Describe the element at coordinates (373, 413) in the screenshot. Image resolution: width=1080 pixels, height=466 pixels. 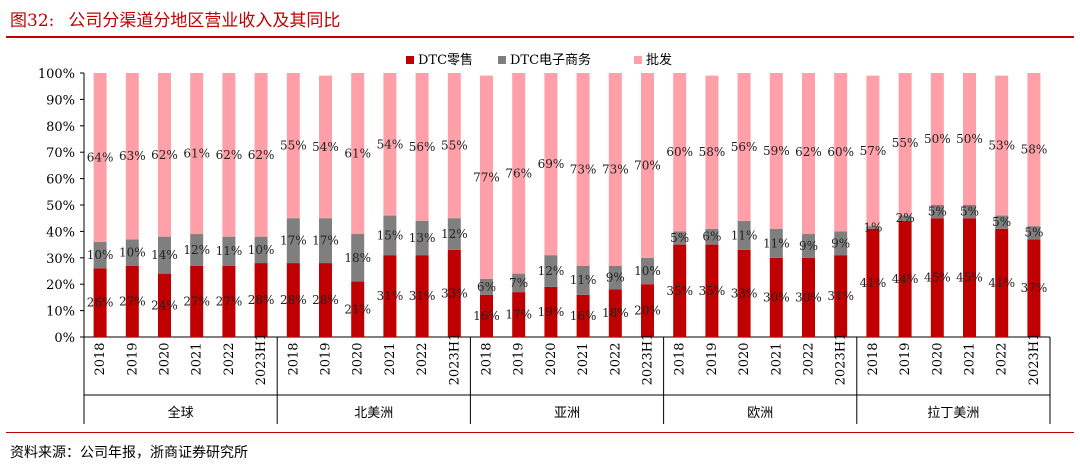
I see `group-label: 北美洲` at that location.